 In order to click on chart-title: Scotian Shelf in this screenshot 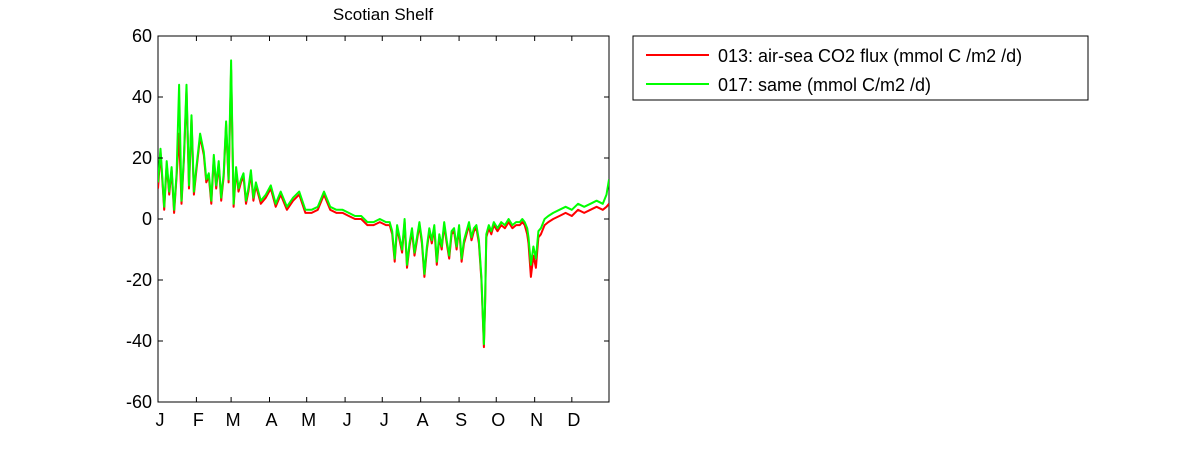, I will do `click(383, 14)`.